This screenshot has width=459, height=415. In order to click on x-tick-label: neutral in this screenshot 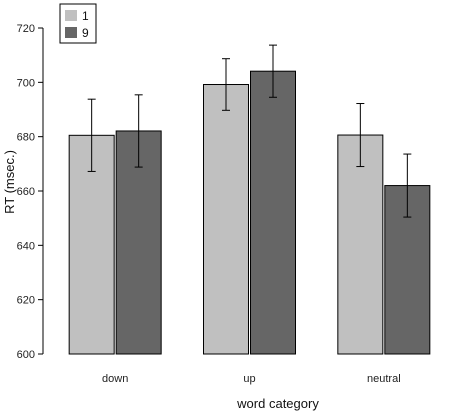, I will do `click(384, 379)`.